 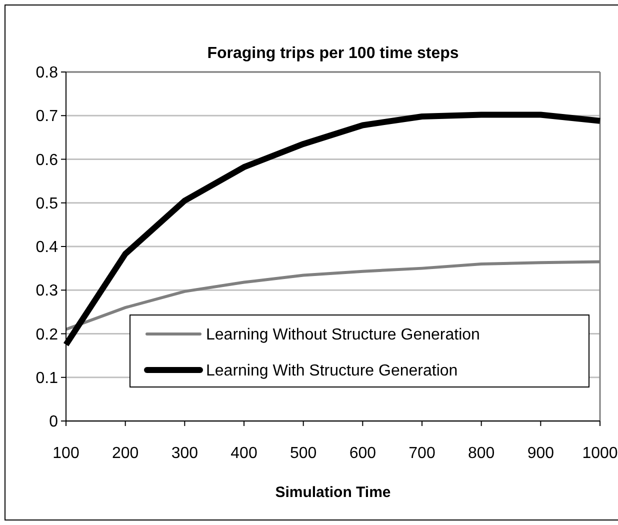 I want to click on y-tick-label: 0.4, so click(x=47, y=247).